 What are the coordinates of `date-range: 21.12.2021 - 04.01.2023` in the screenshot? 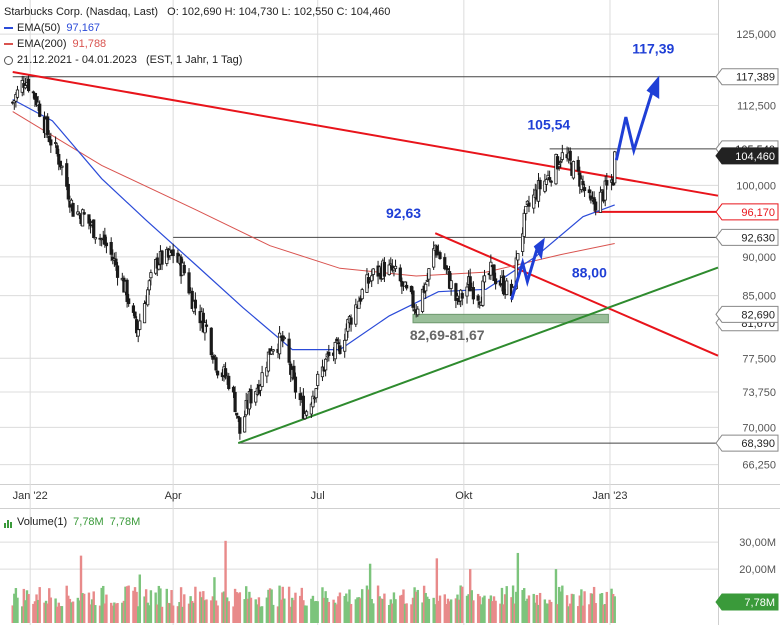 It's located at (77, 60).